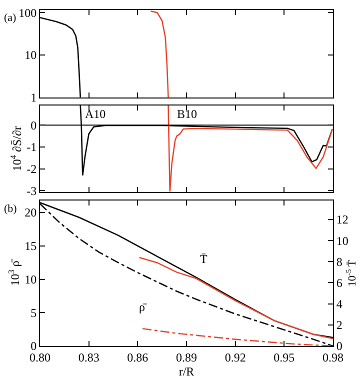 The height and width of the screenshot is (381, 363). What do you see at coordinates (186, 357) in the screenshot?
I see `x-tick-label: 0.89` at bounding box center [186, 357].